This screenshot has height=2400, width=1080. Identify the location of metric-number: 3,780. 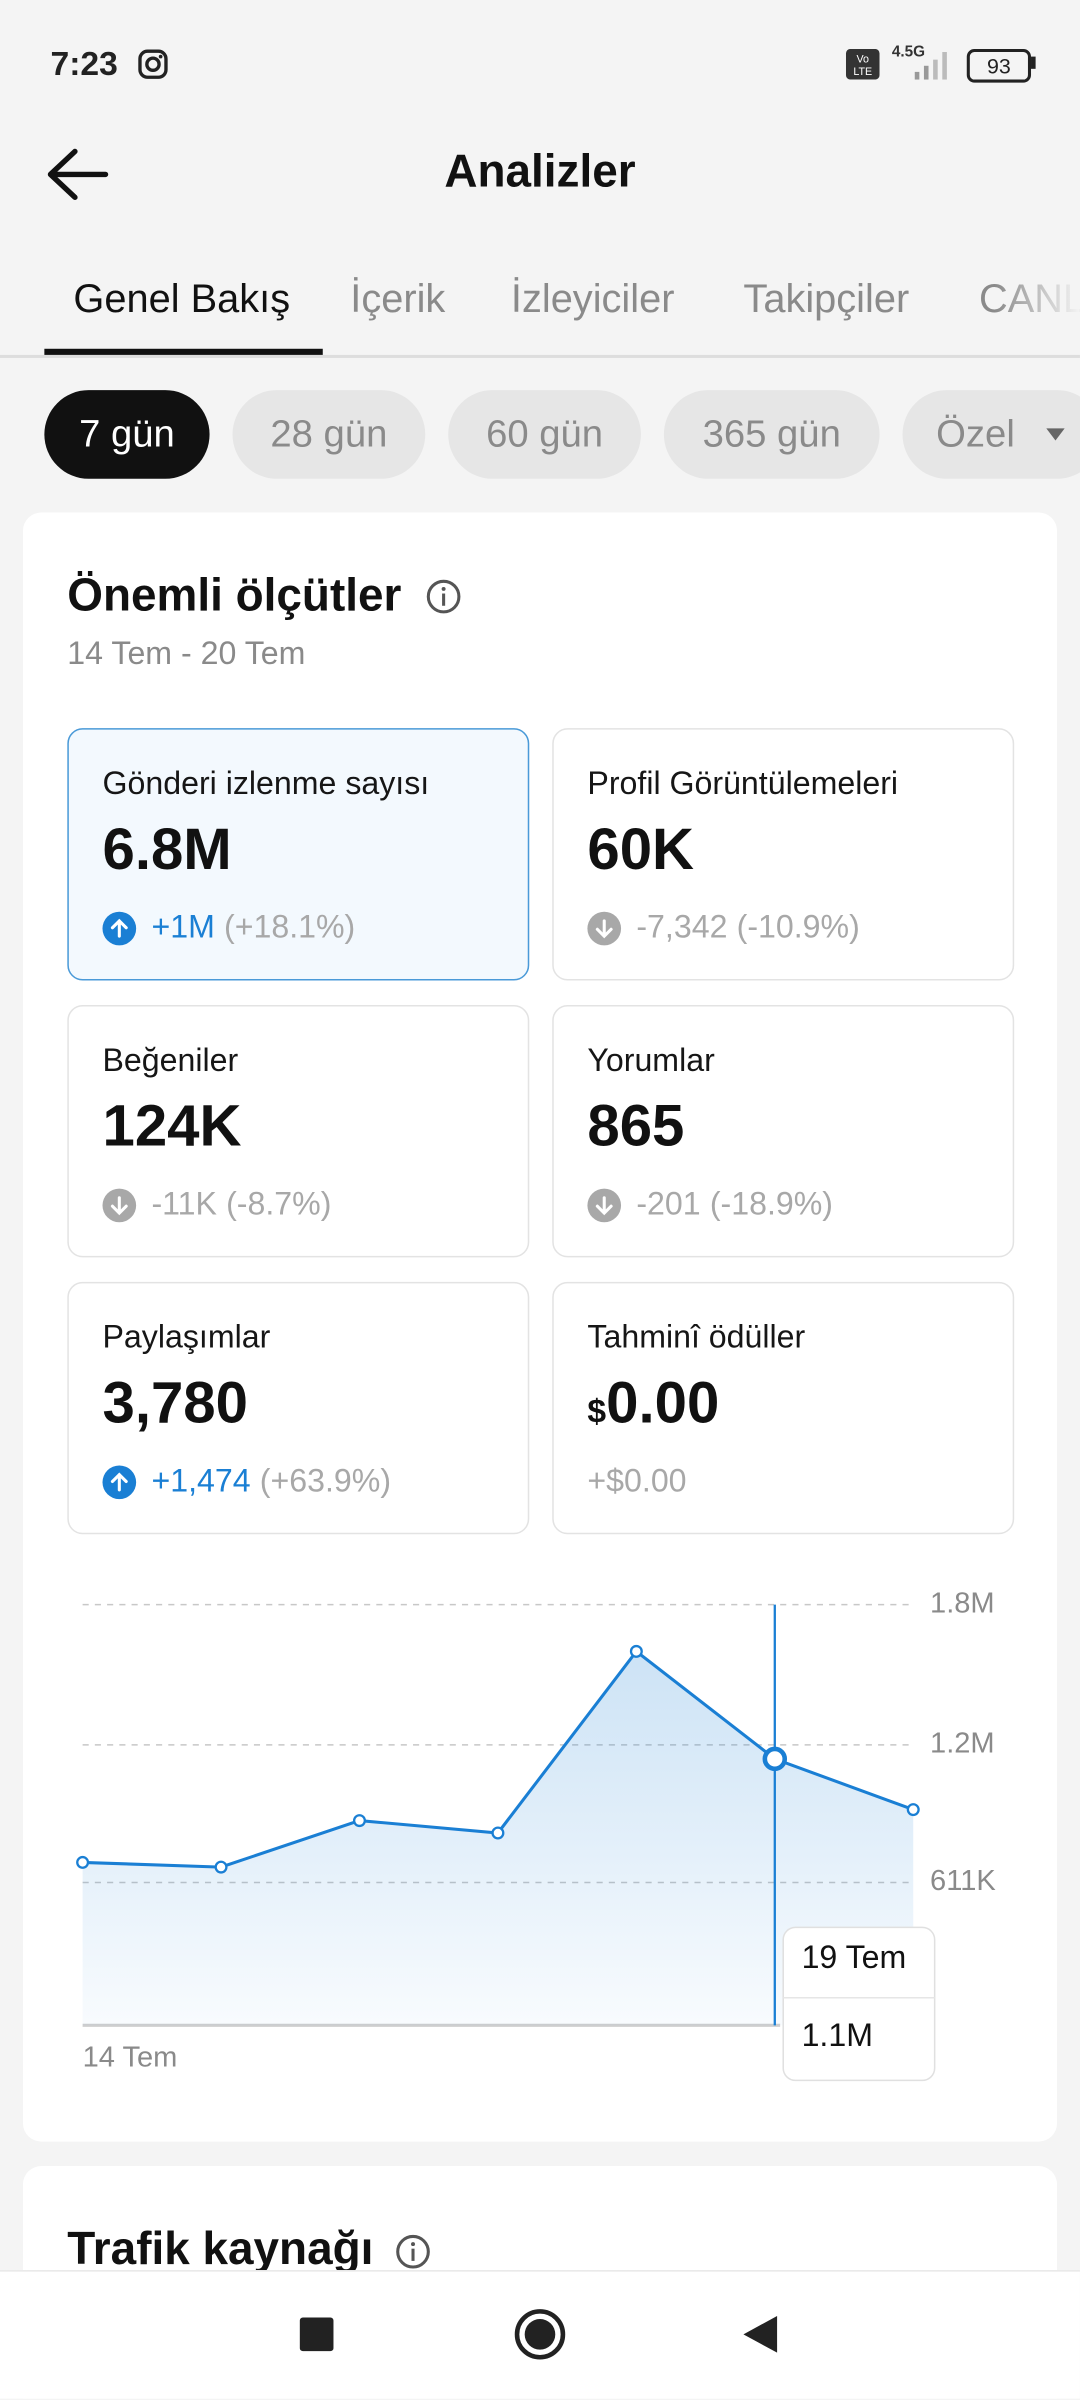
(175, 1404).